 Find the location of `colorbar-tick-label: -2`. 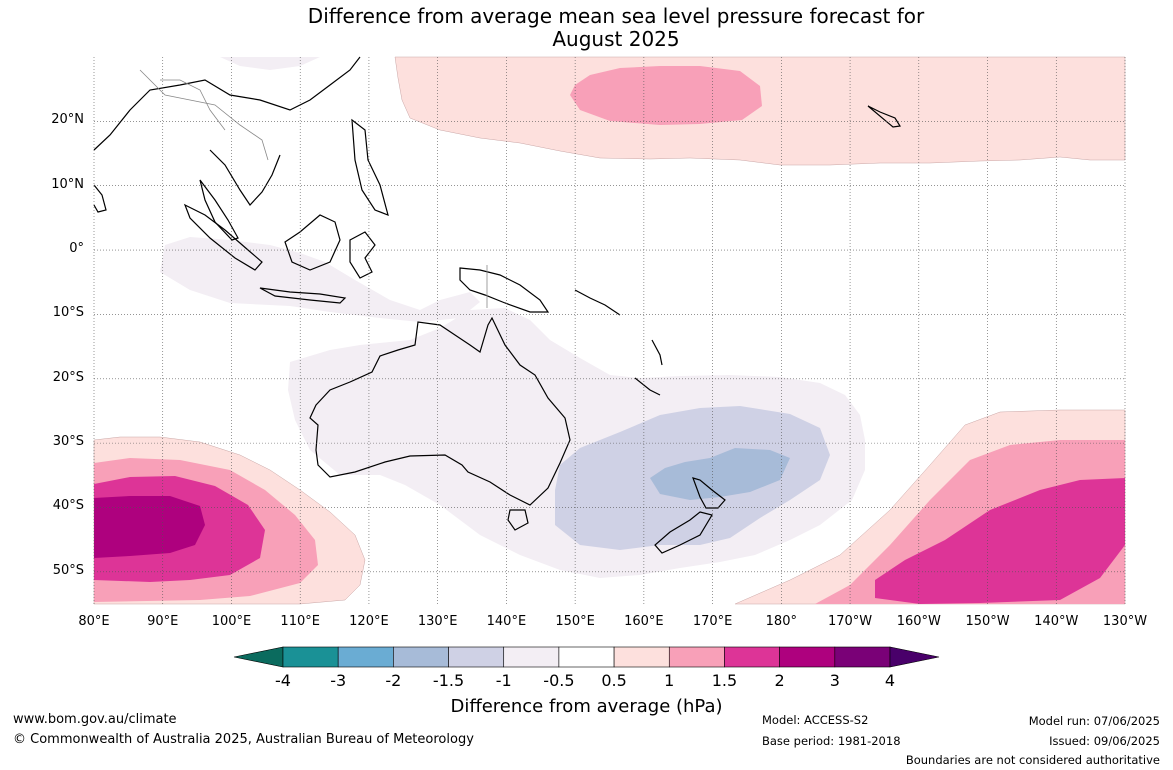

colorbar-tick-label: -2 is located at coordinates (393, 680).